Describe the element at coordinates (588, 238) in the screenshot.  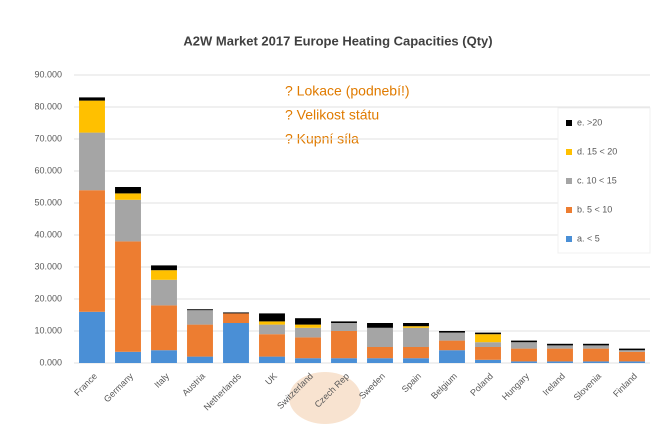
I see `legend-label: a. < 5` at that location.